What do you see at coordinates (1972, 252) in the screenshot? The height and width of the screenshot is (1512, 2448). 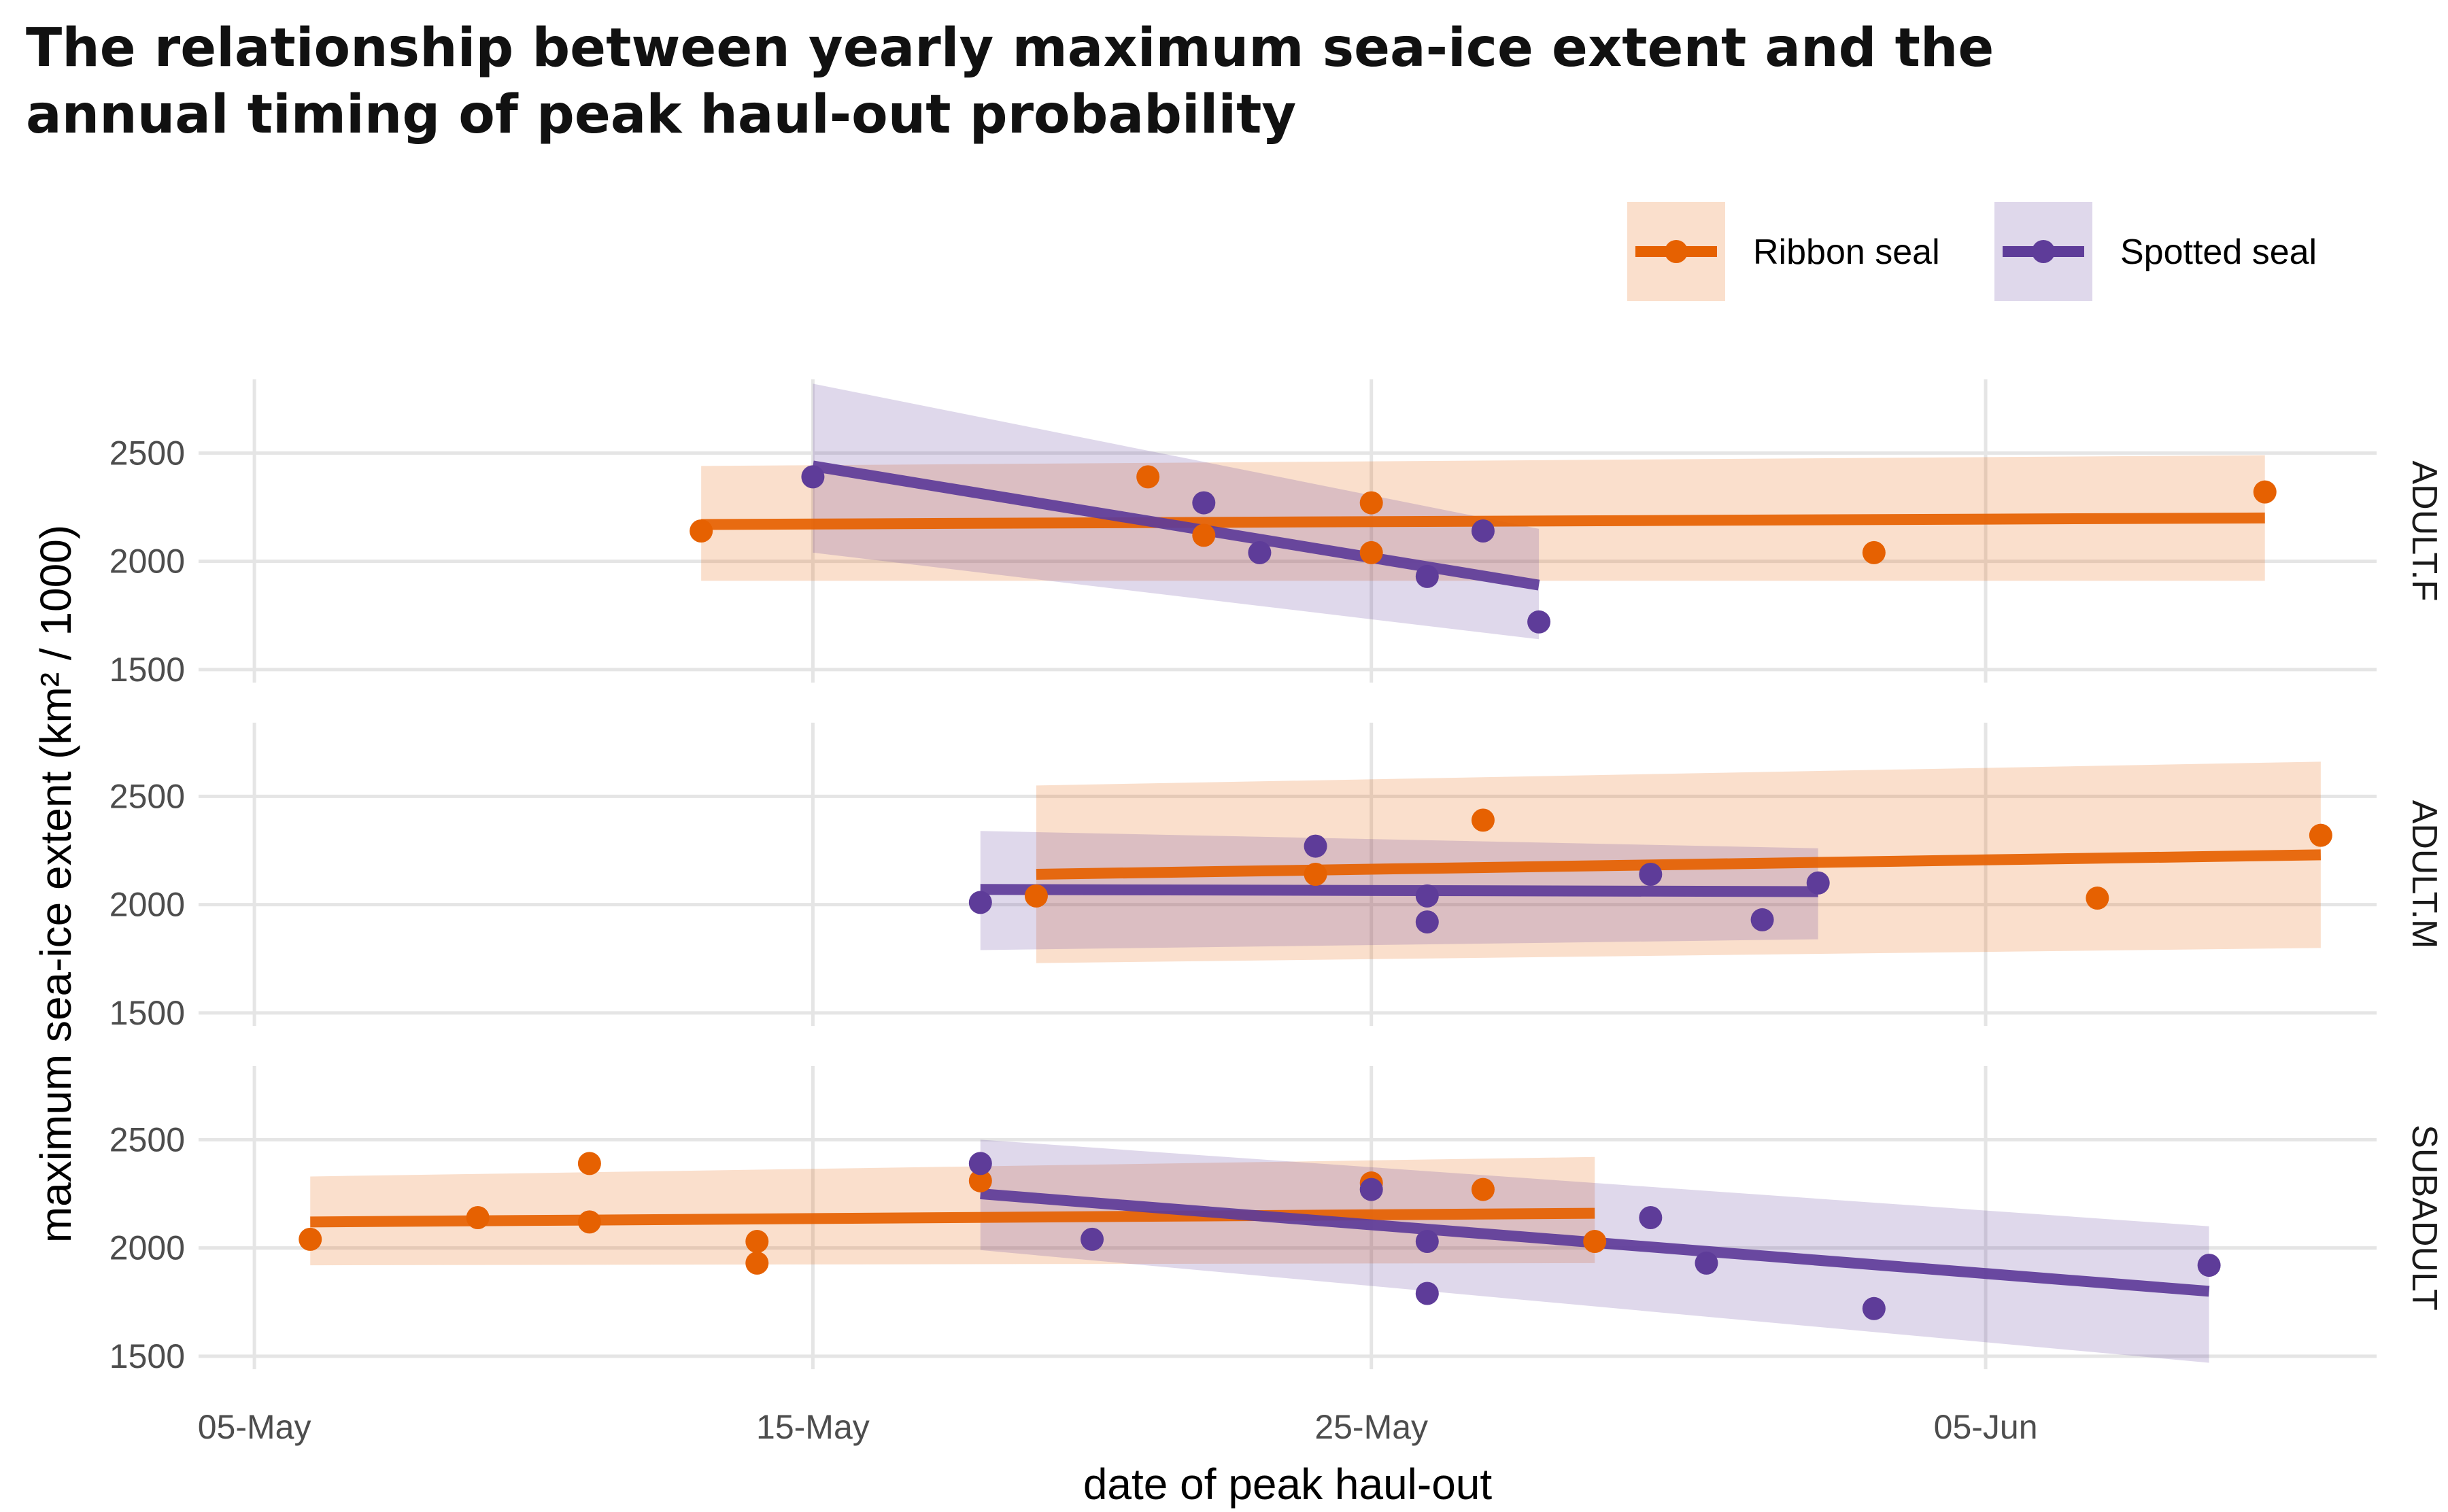 I see `legend: Ribbon seal Spotted seal` at bounding box center [1972, 252].